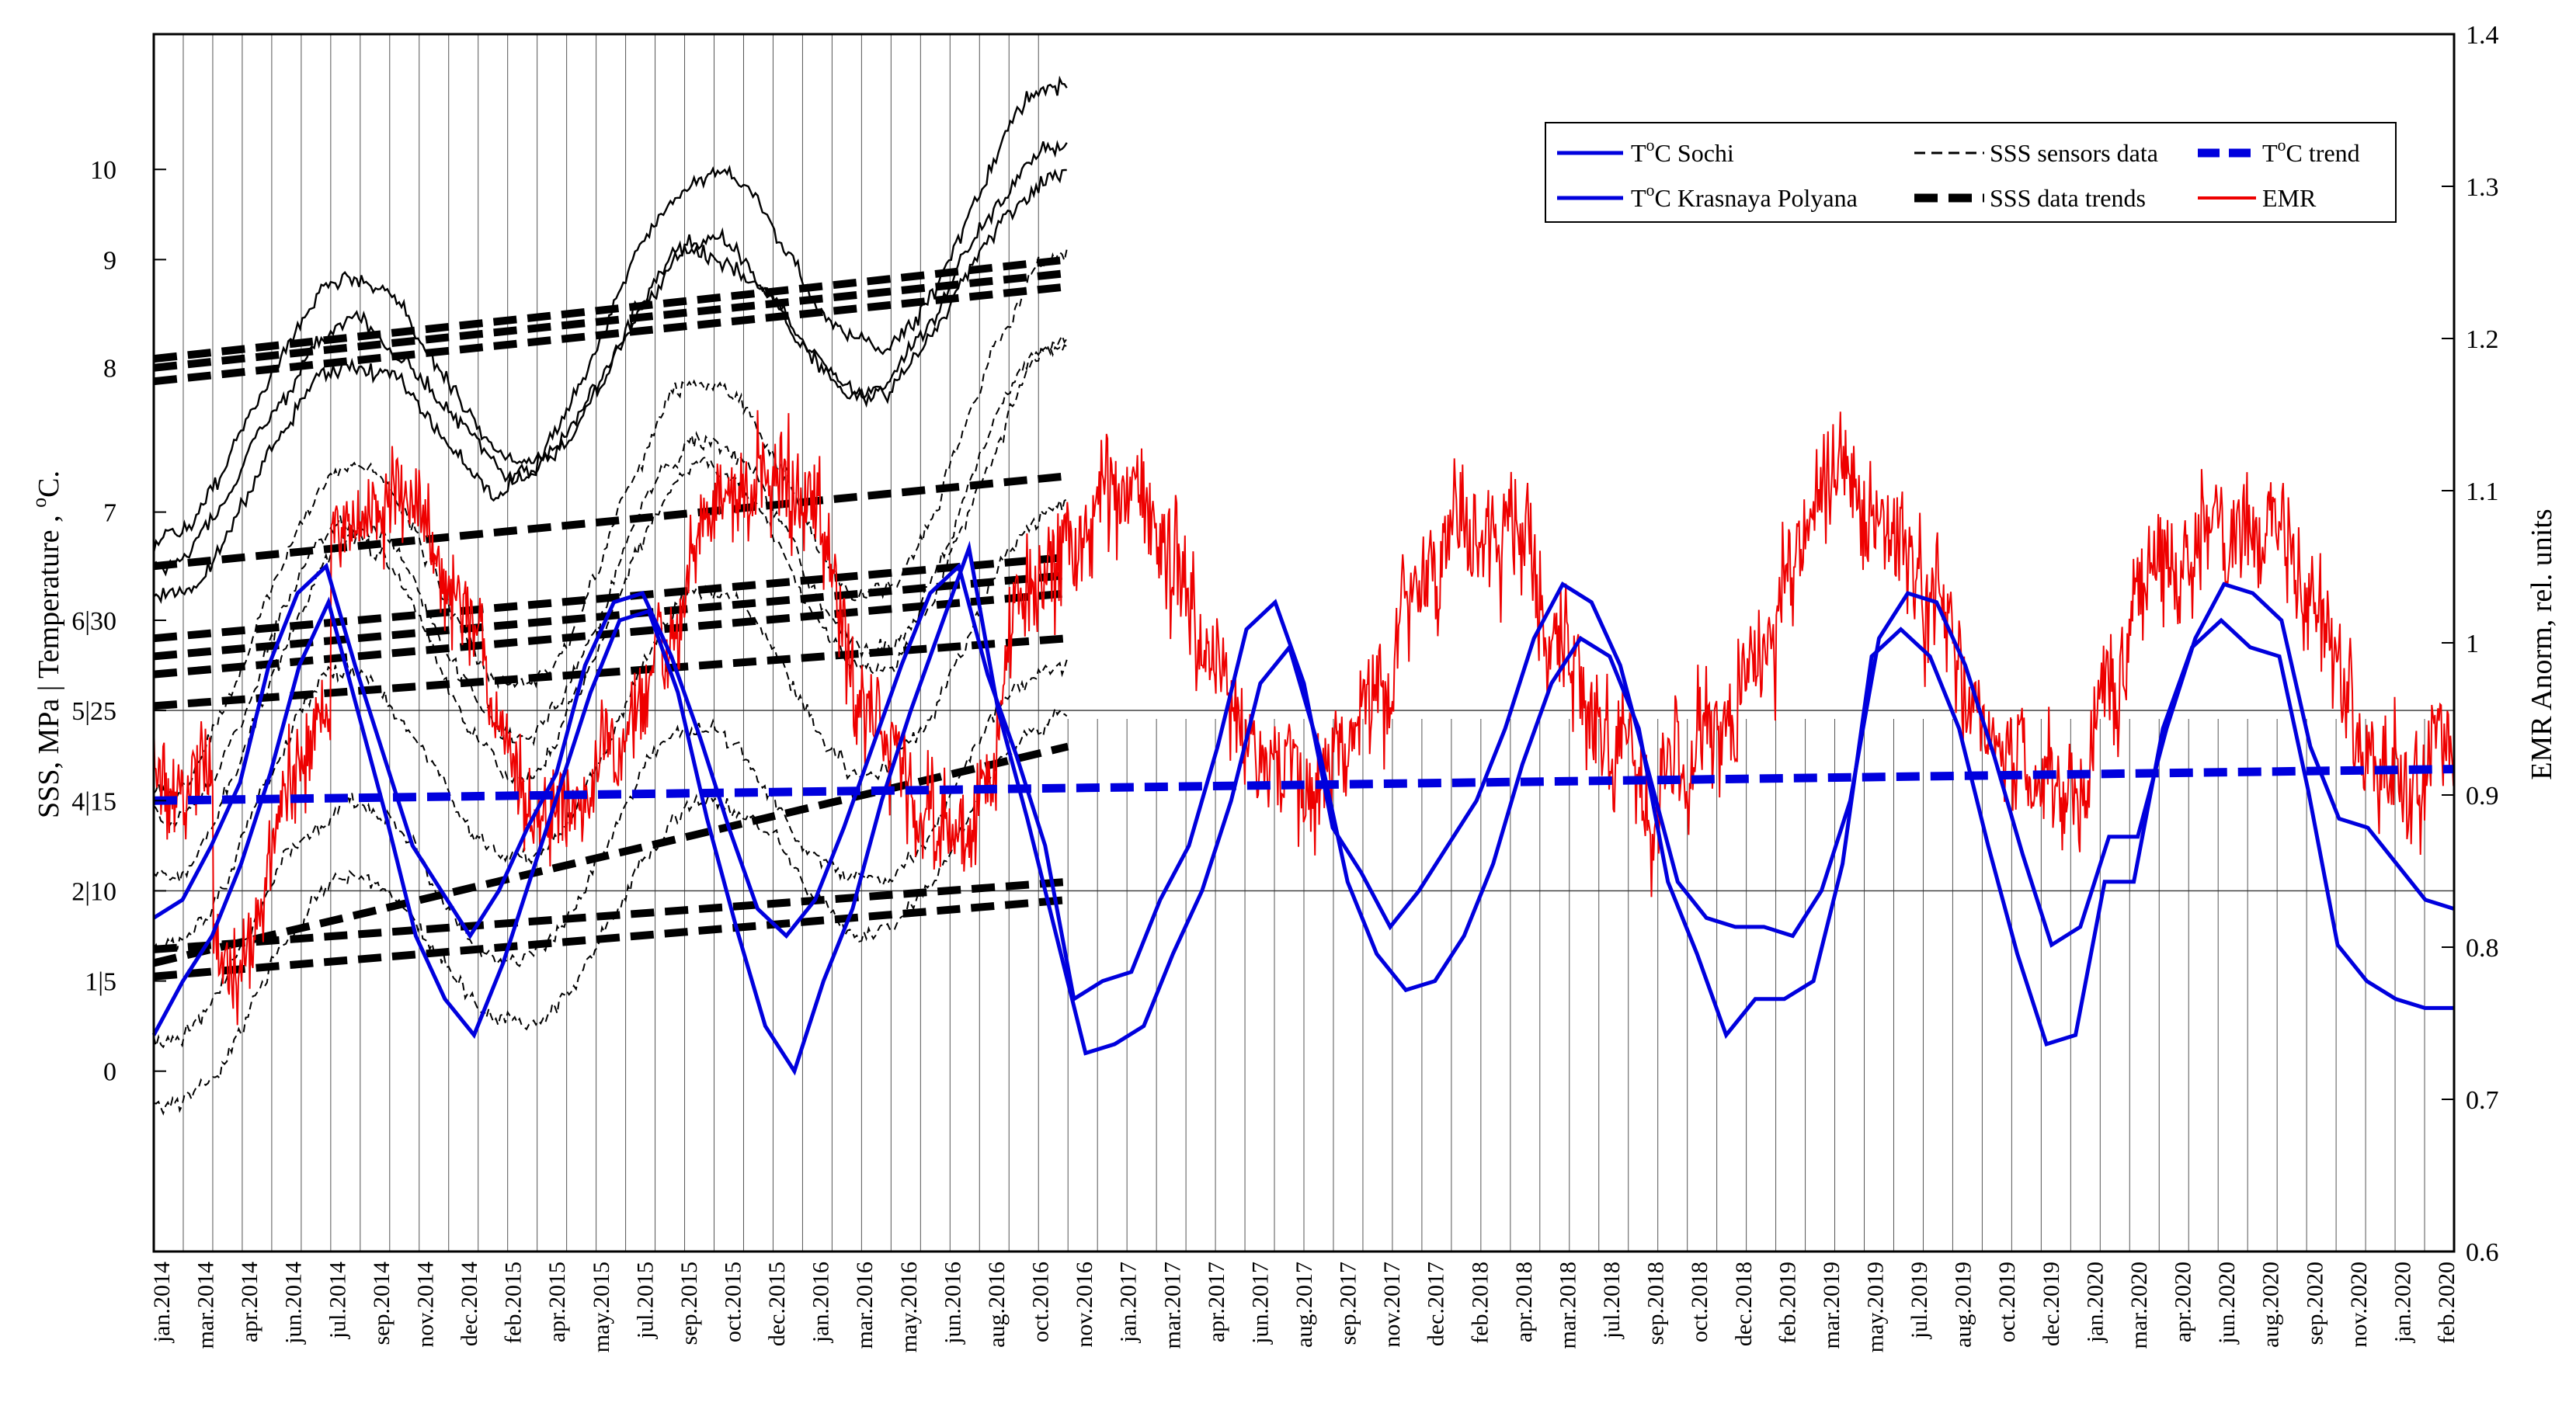 The image size is (2576, 1406). Describe the element at coordinates (821, 1302) in the screenshot. I see `x-tick-label: jan.2016` at that location.